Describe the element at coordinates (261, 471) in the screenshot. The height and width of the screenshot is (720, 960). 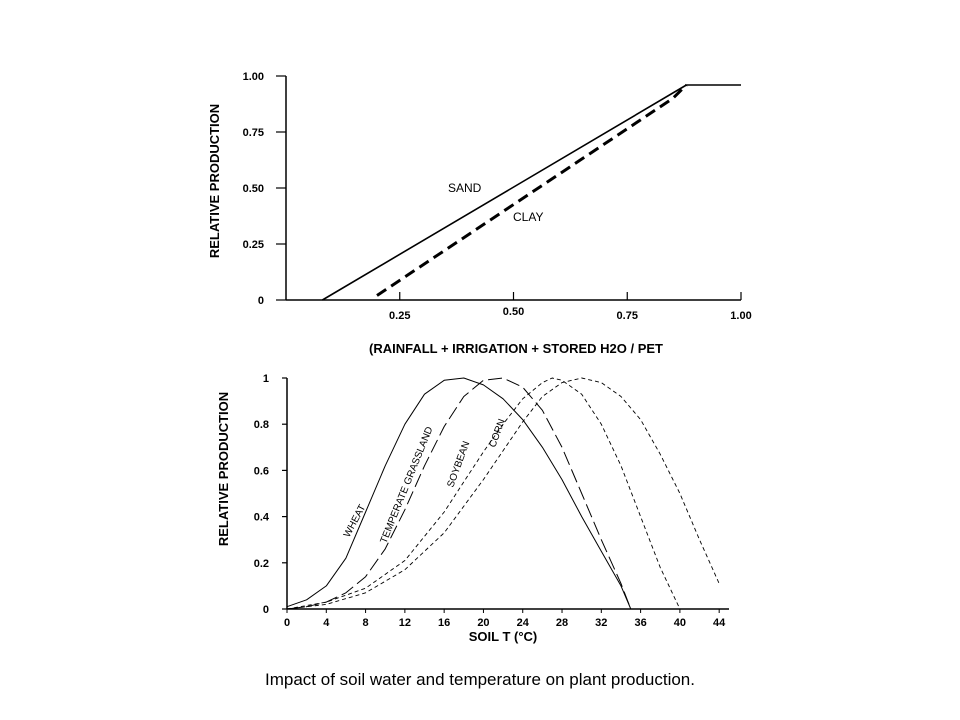
I see `y-tick-label: 0.6` at that location.